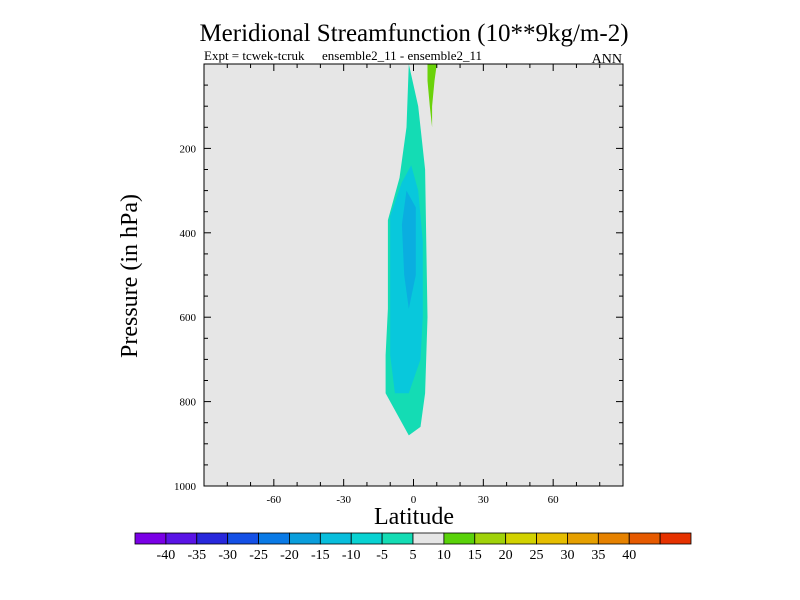 The width and height of the screenshot is (800, 600). I want to click on y-tick-label: 600, so click(188, 318).